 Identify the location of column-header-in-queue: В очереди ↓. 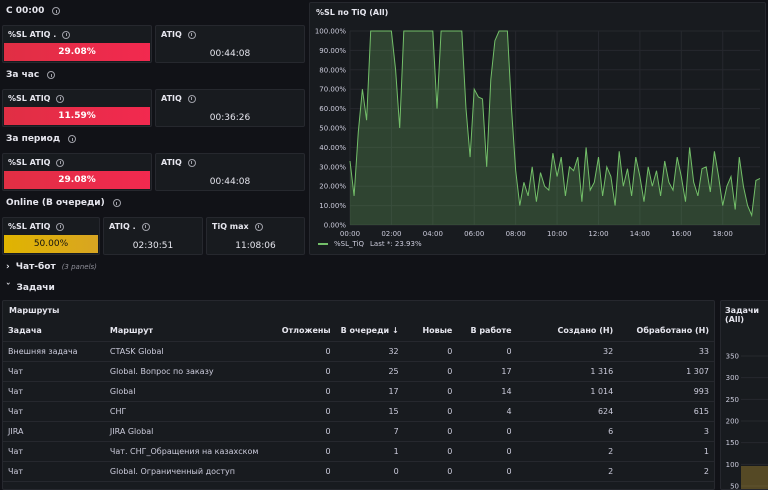
(369, 331).